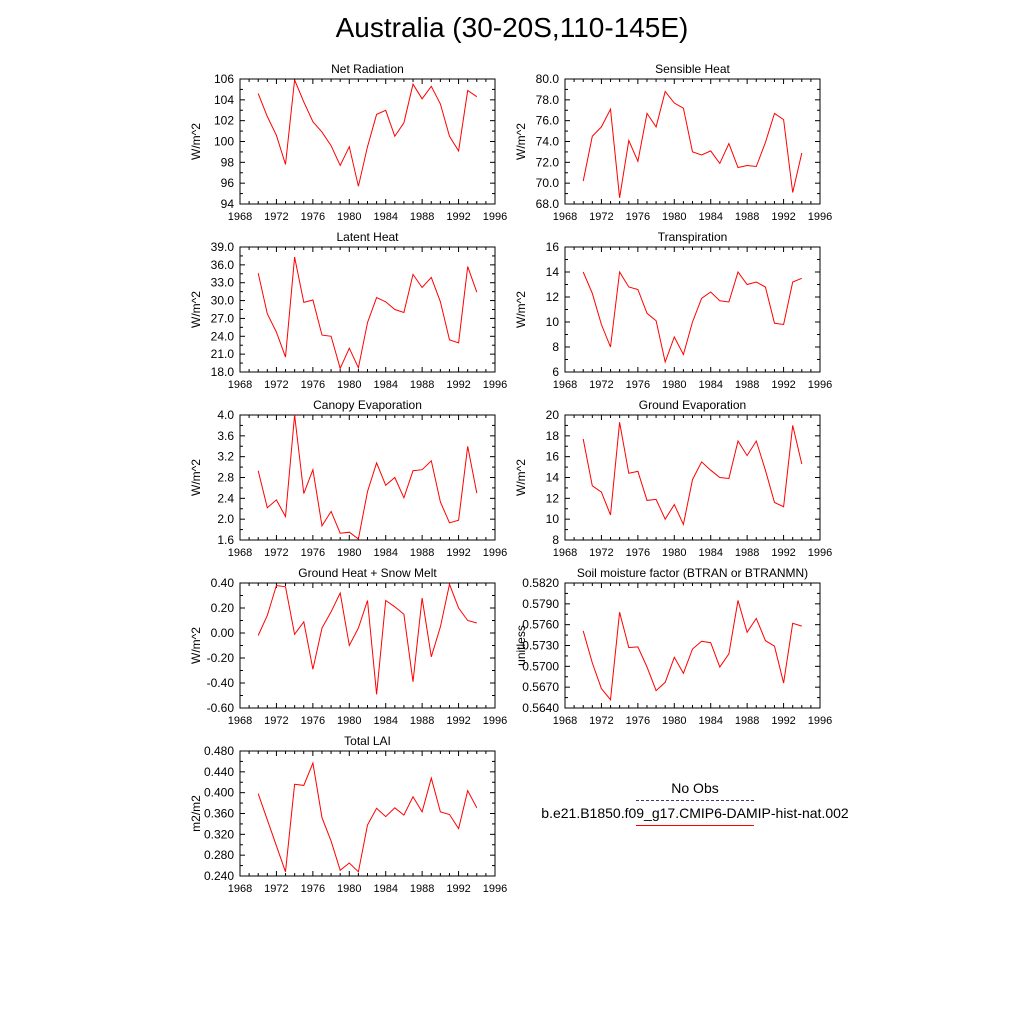 The width and height of the screenshot is (1024, 1024). Describe the element at coordinates (692, 650) in the screenshot. I see `panel-8-series-line` at that location.